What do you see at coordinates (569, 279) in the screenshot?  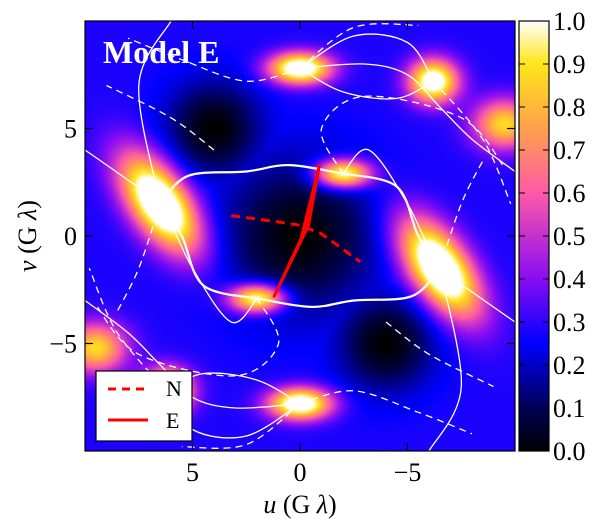 I see `colorbar-tick-label: 0.4` at bounding box center [569, 279].